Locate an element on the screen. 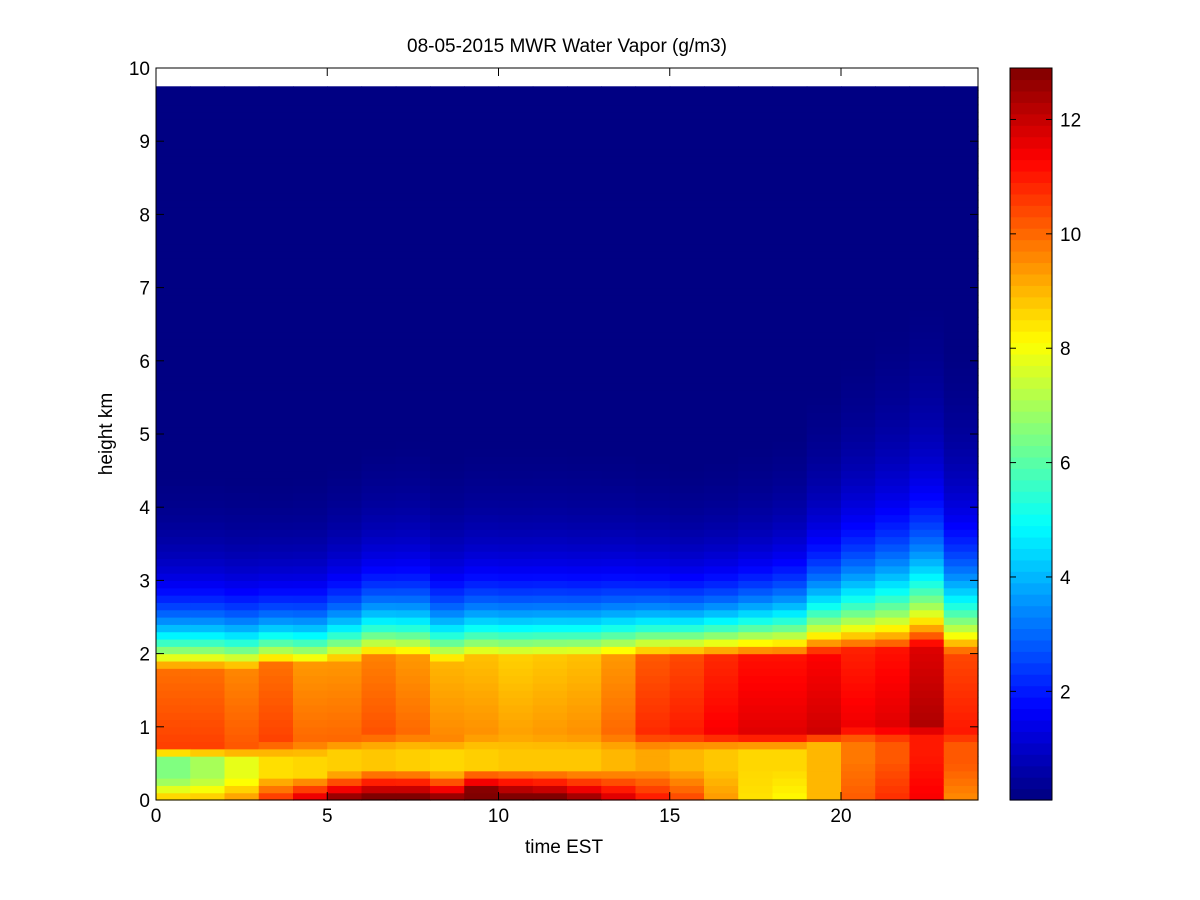 The height and width of the screenshot is (900, 1200). colorbar-swatch is located at coordinates (1031, 119).